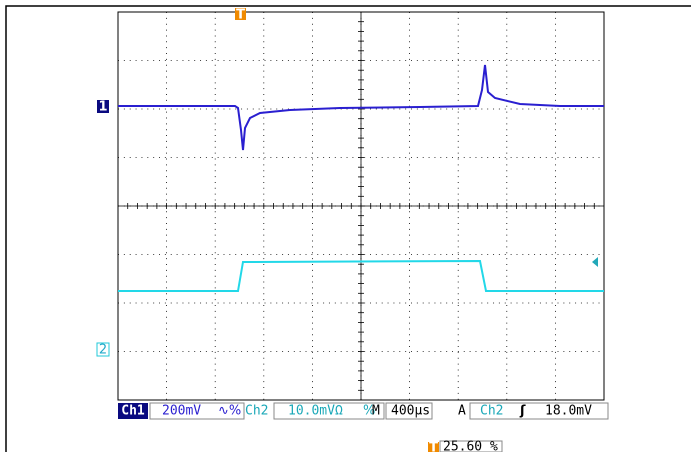  I want to click on trigger-source: Ch2, so click(491, 411).